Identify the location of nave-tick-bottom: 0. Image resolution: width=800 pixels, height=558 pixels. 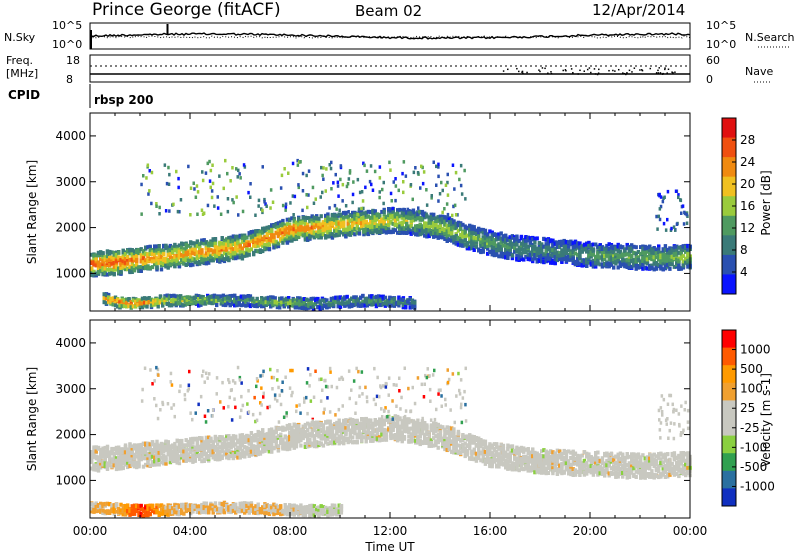
(709, 79).